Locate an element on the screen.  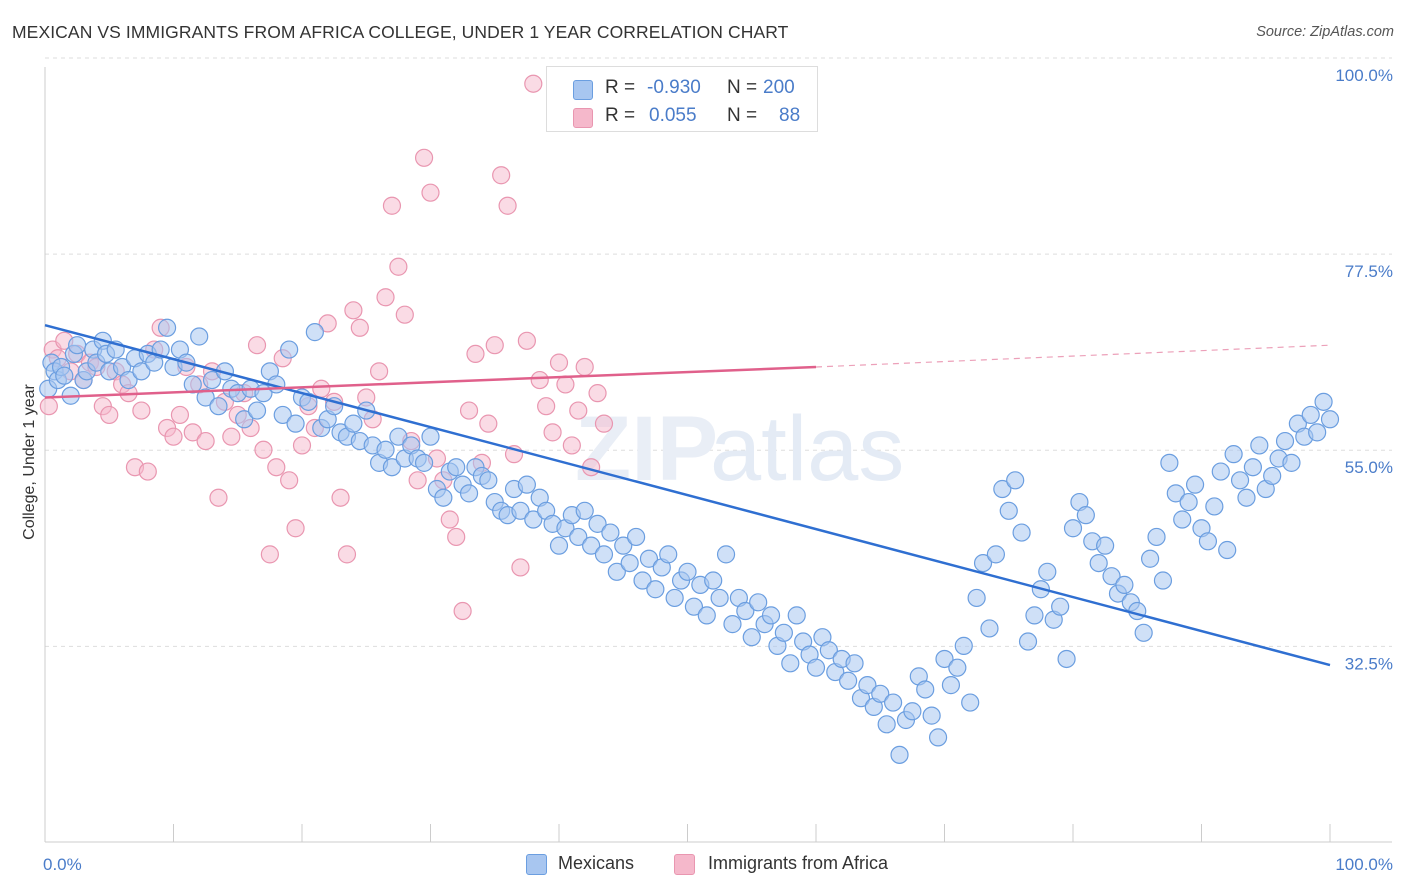
trend-line-africa is located at coordinates (430, 382).